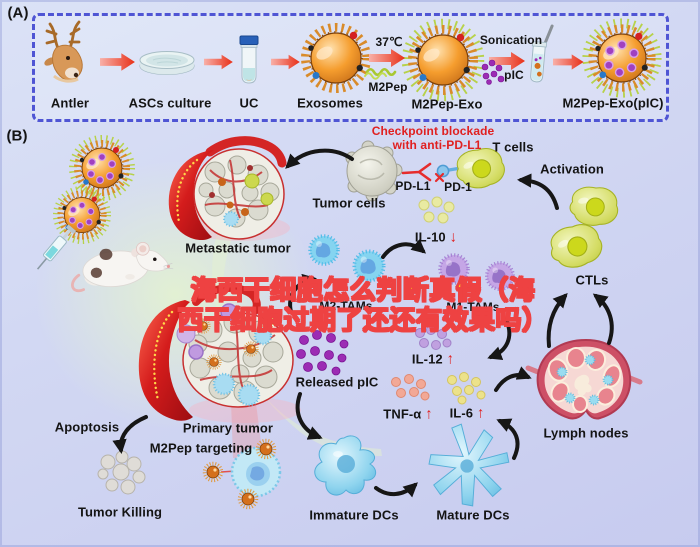 The width and height of the screenshot is (700, 547). Describe the element at coordinates (586, 433) in the screenshot. I see `lymph-nodes-label: Lymph nodes` at that location.